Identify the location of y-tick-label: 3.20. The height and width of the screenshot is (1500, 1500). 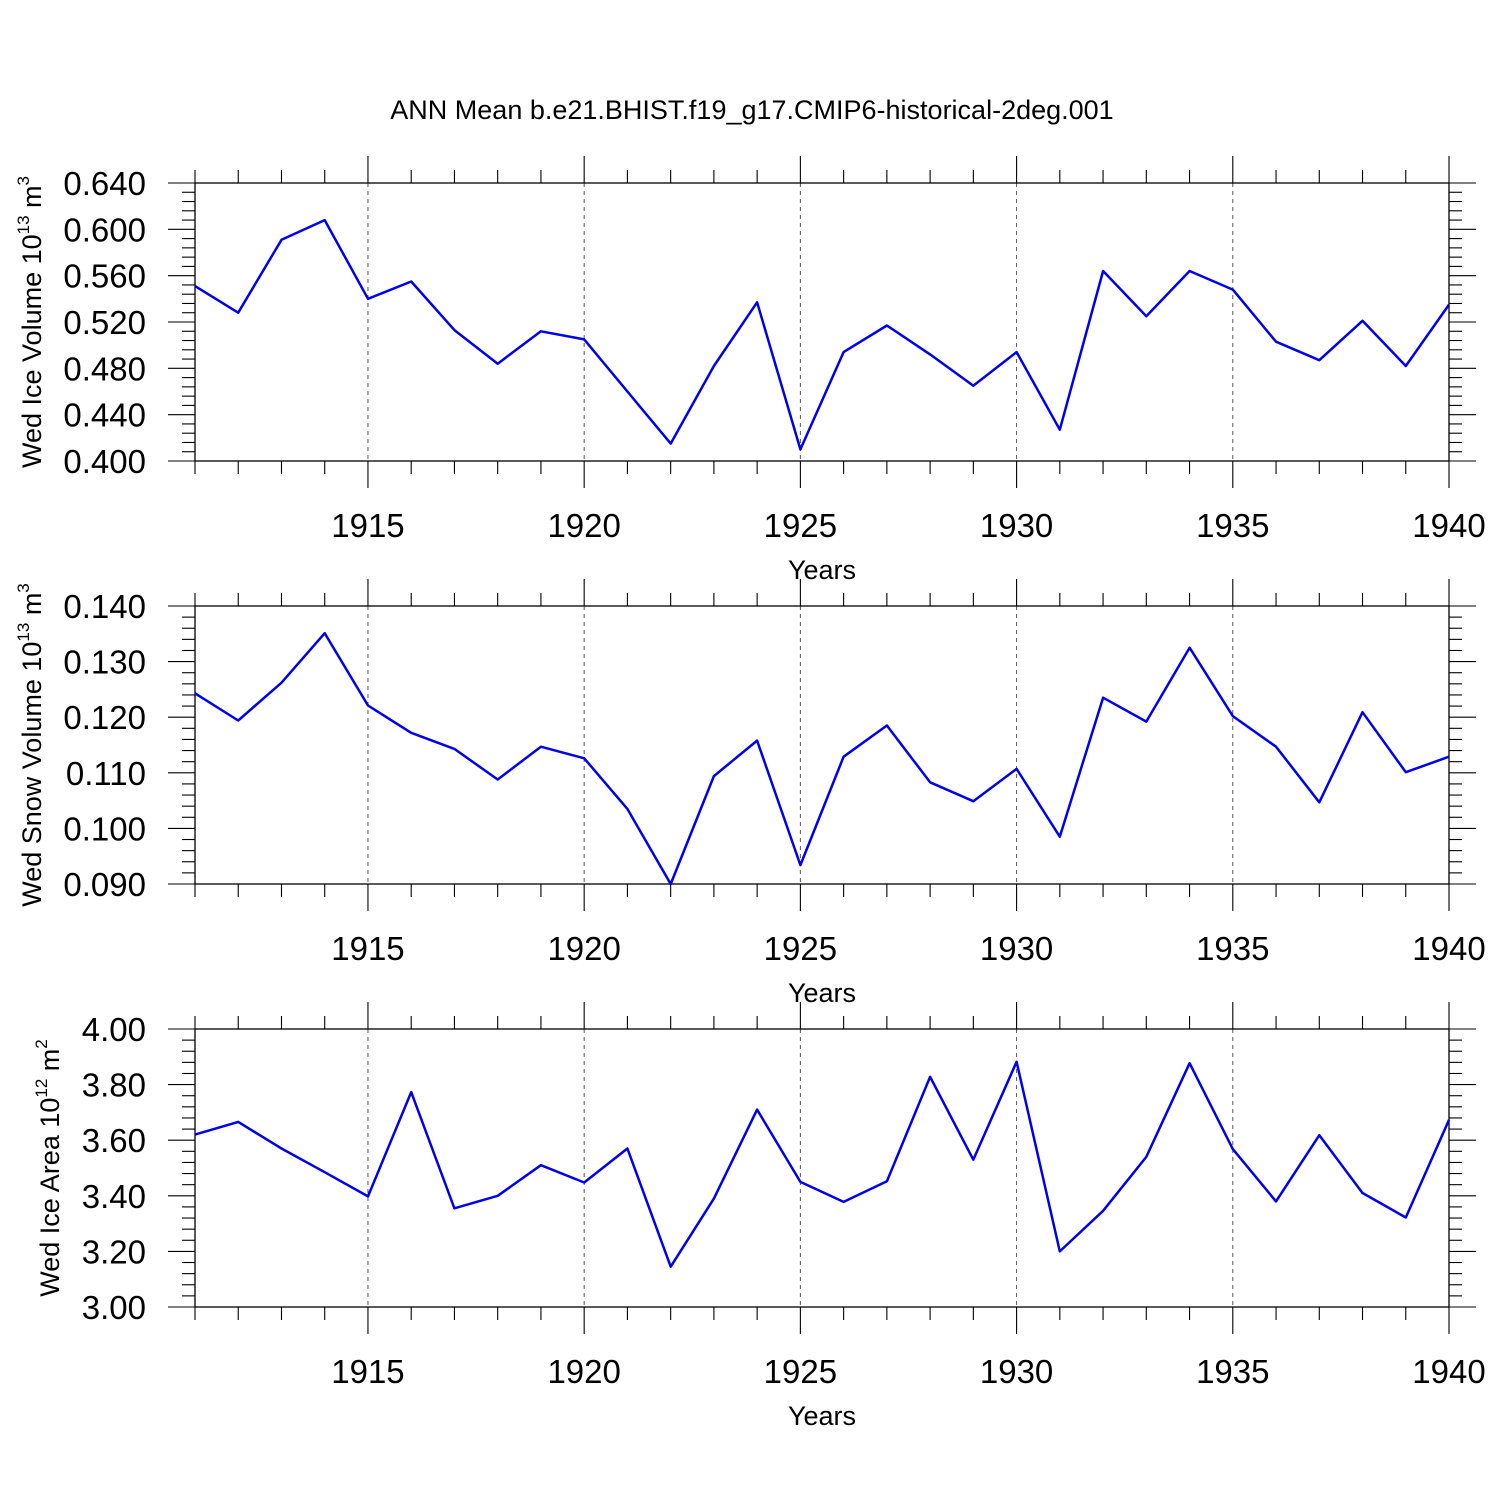
(114, 1251).